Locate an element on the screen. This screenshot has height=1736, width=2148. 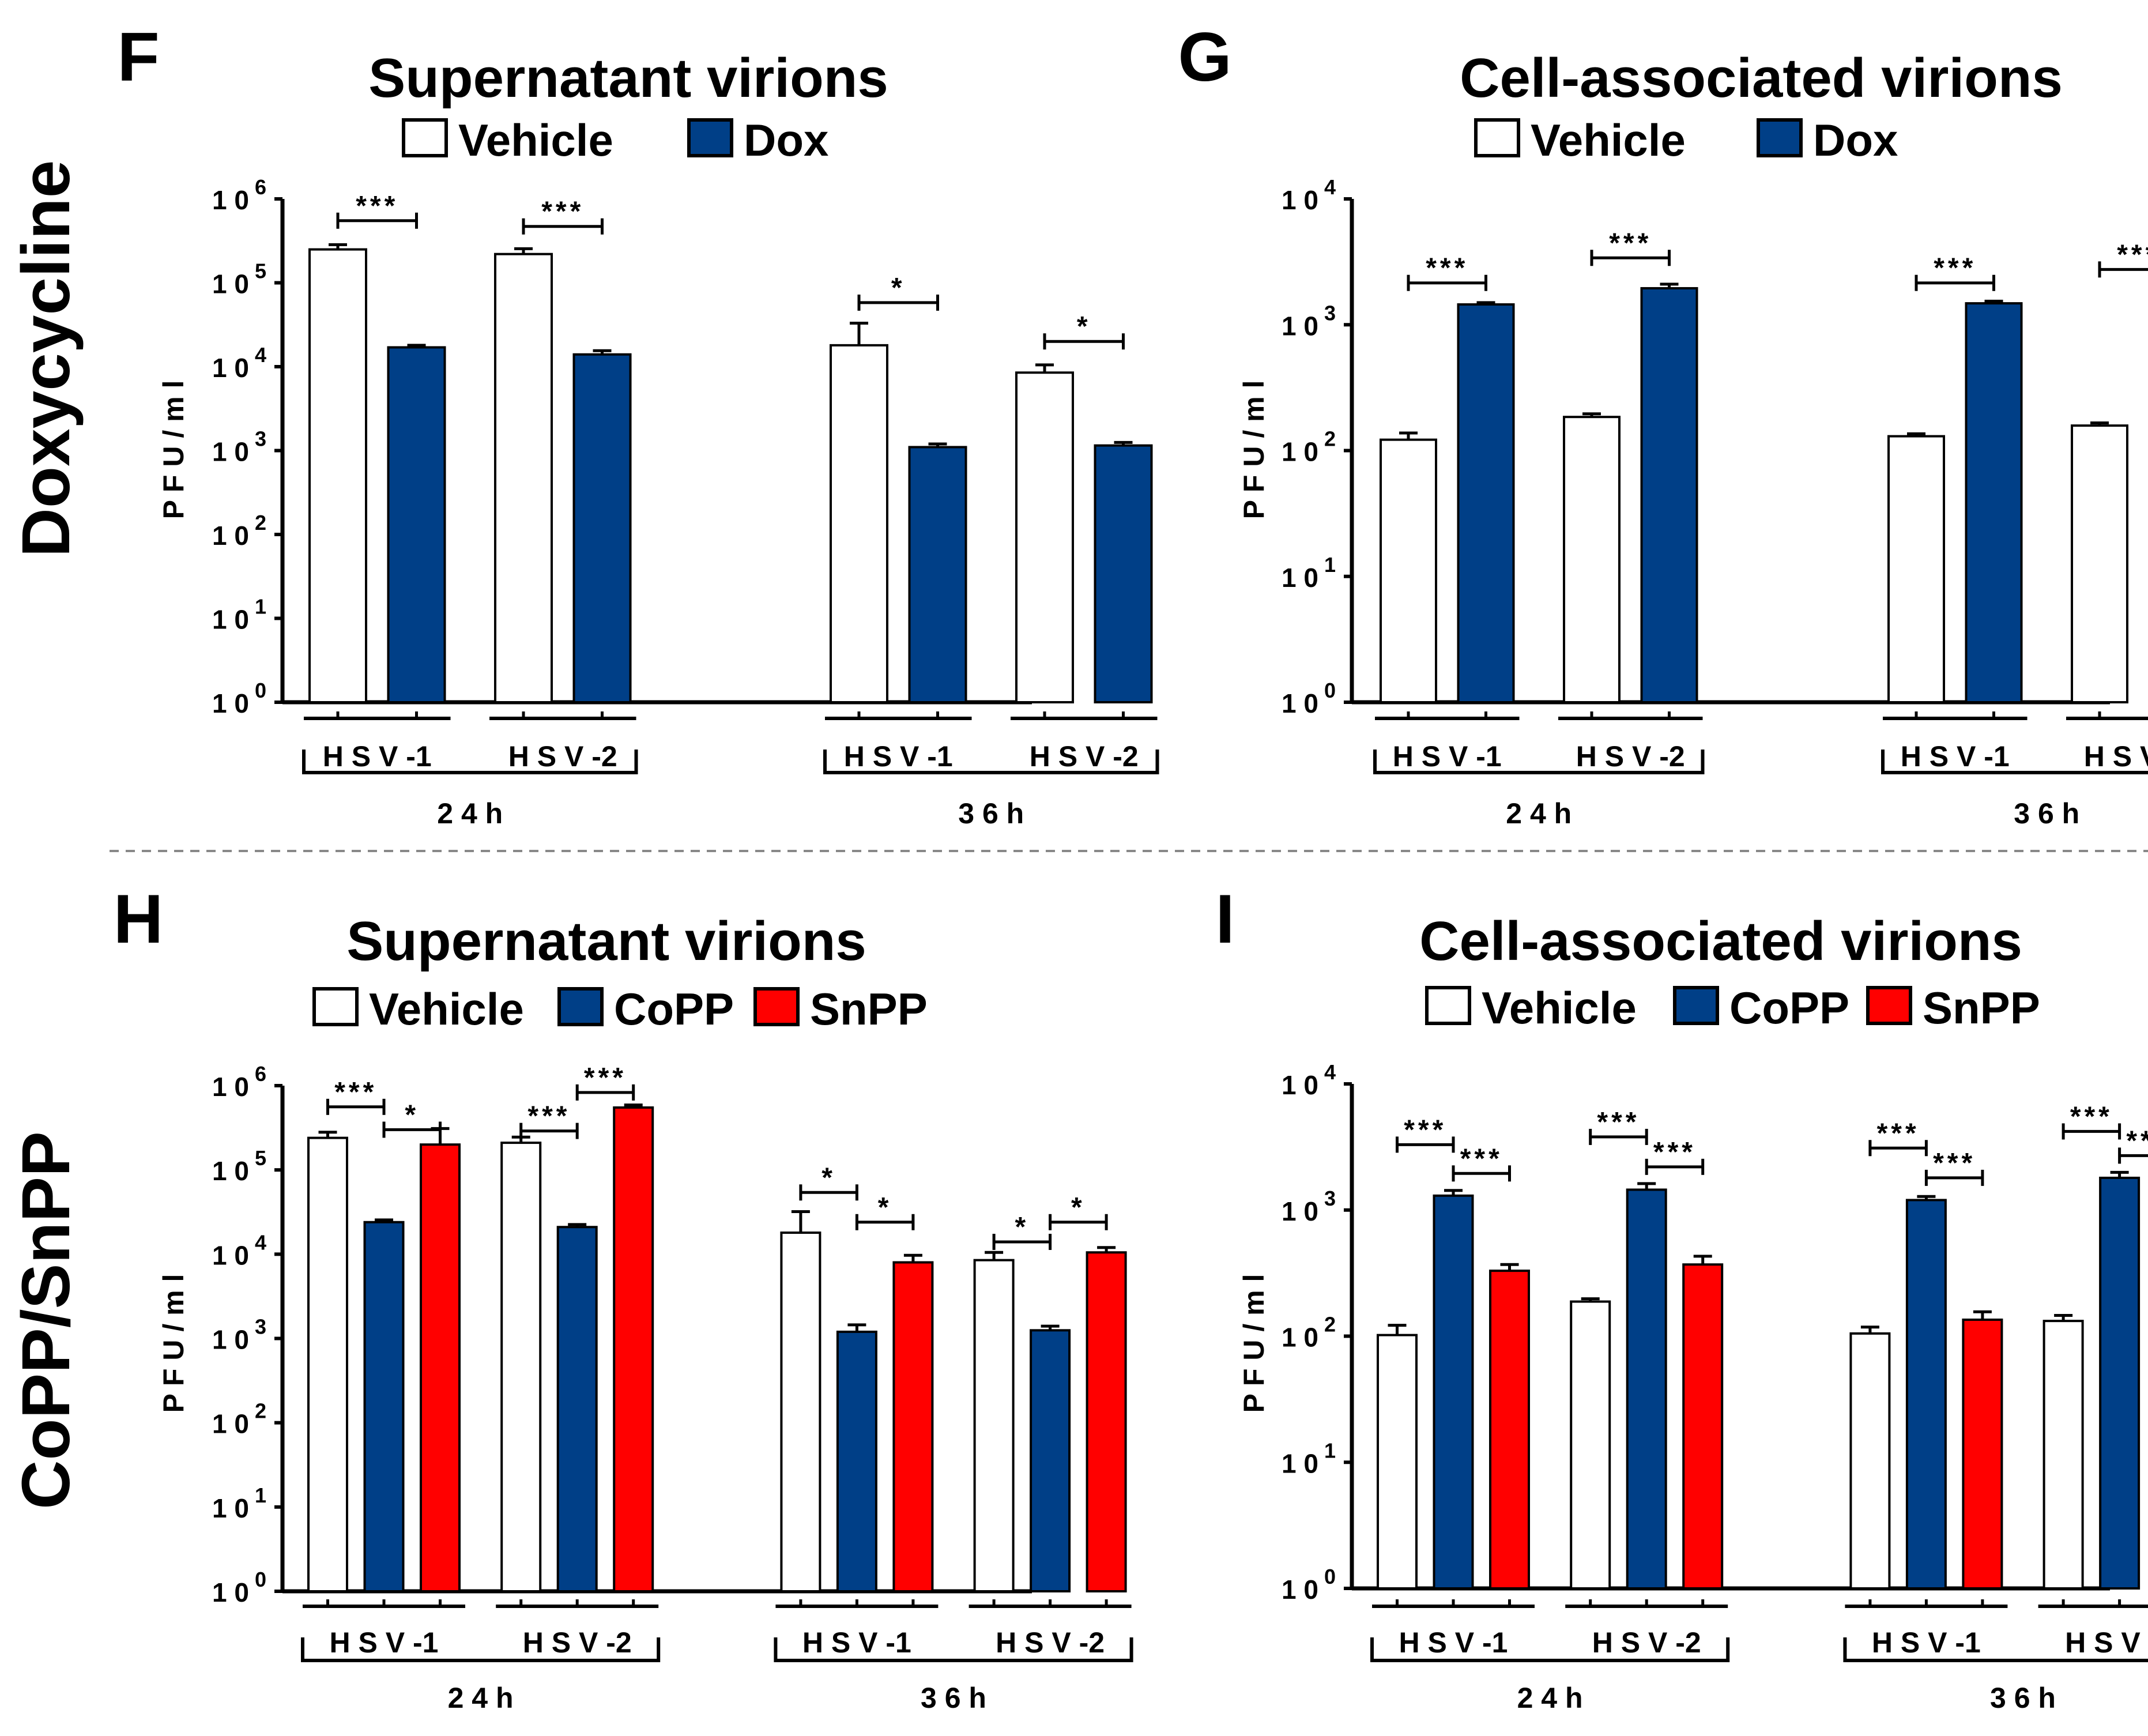
panel-letter: I is located at coordinates (1225, 919).